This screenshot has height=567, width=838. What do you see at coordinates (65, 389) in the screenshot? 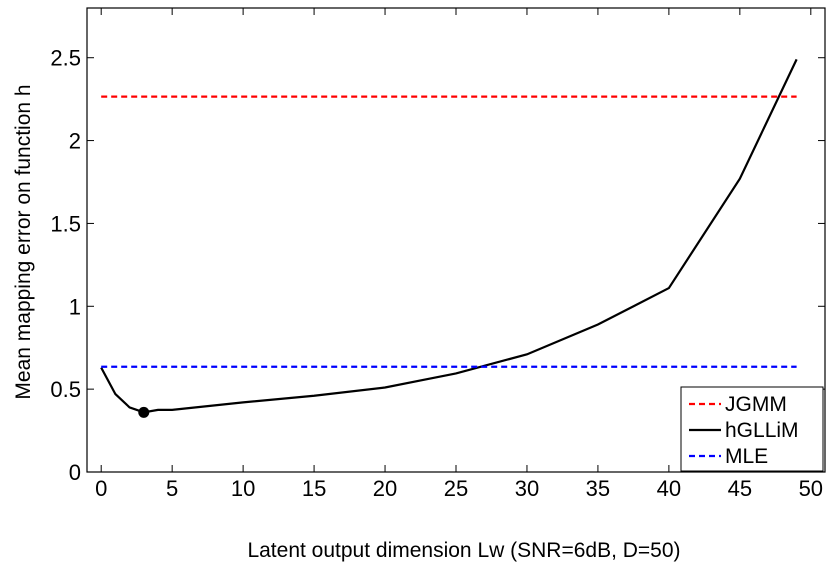
I see `y-tick-label: 0.5` at bounding box center [65, 389].